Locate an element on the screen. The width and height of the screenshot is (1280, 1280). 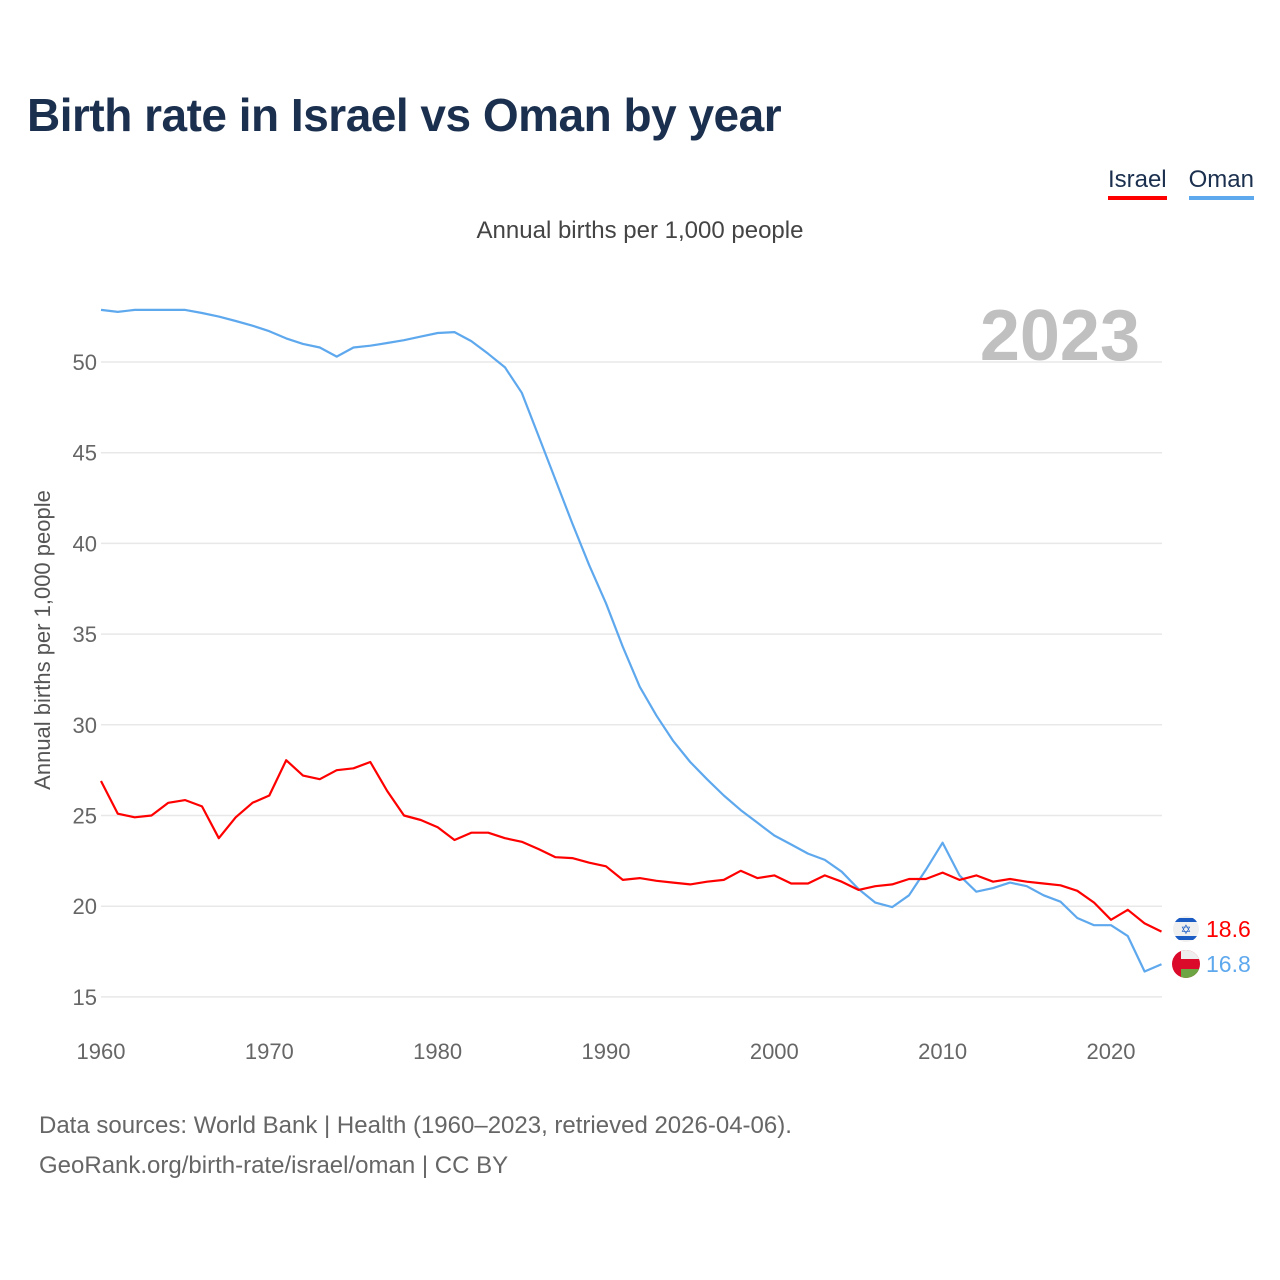
legend-item-oman: Oman is located at coordinates (1221, 183).